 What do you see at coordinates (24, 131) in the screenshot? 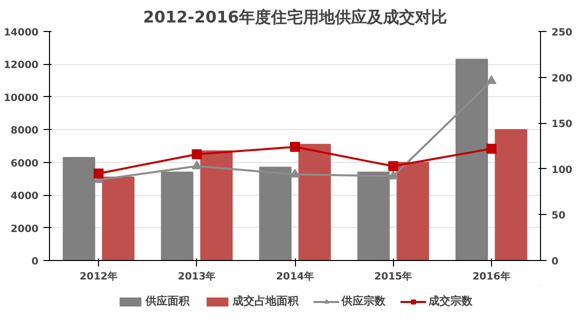
I see `y-tick-label: 8000` at bounding box center [24, 131].